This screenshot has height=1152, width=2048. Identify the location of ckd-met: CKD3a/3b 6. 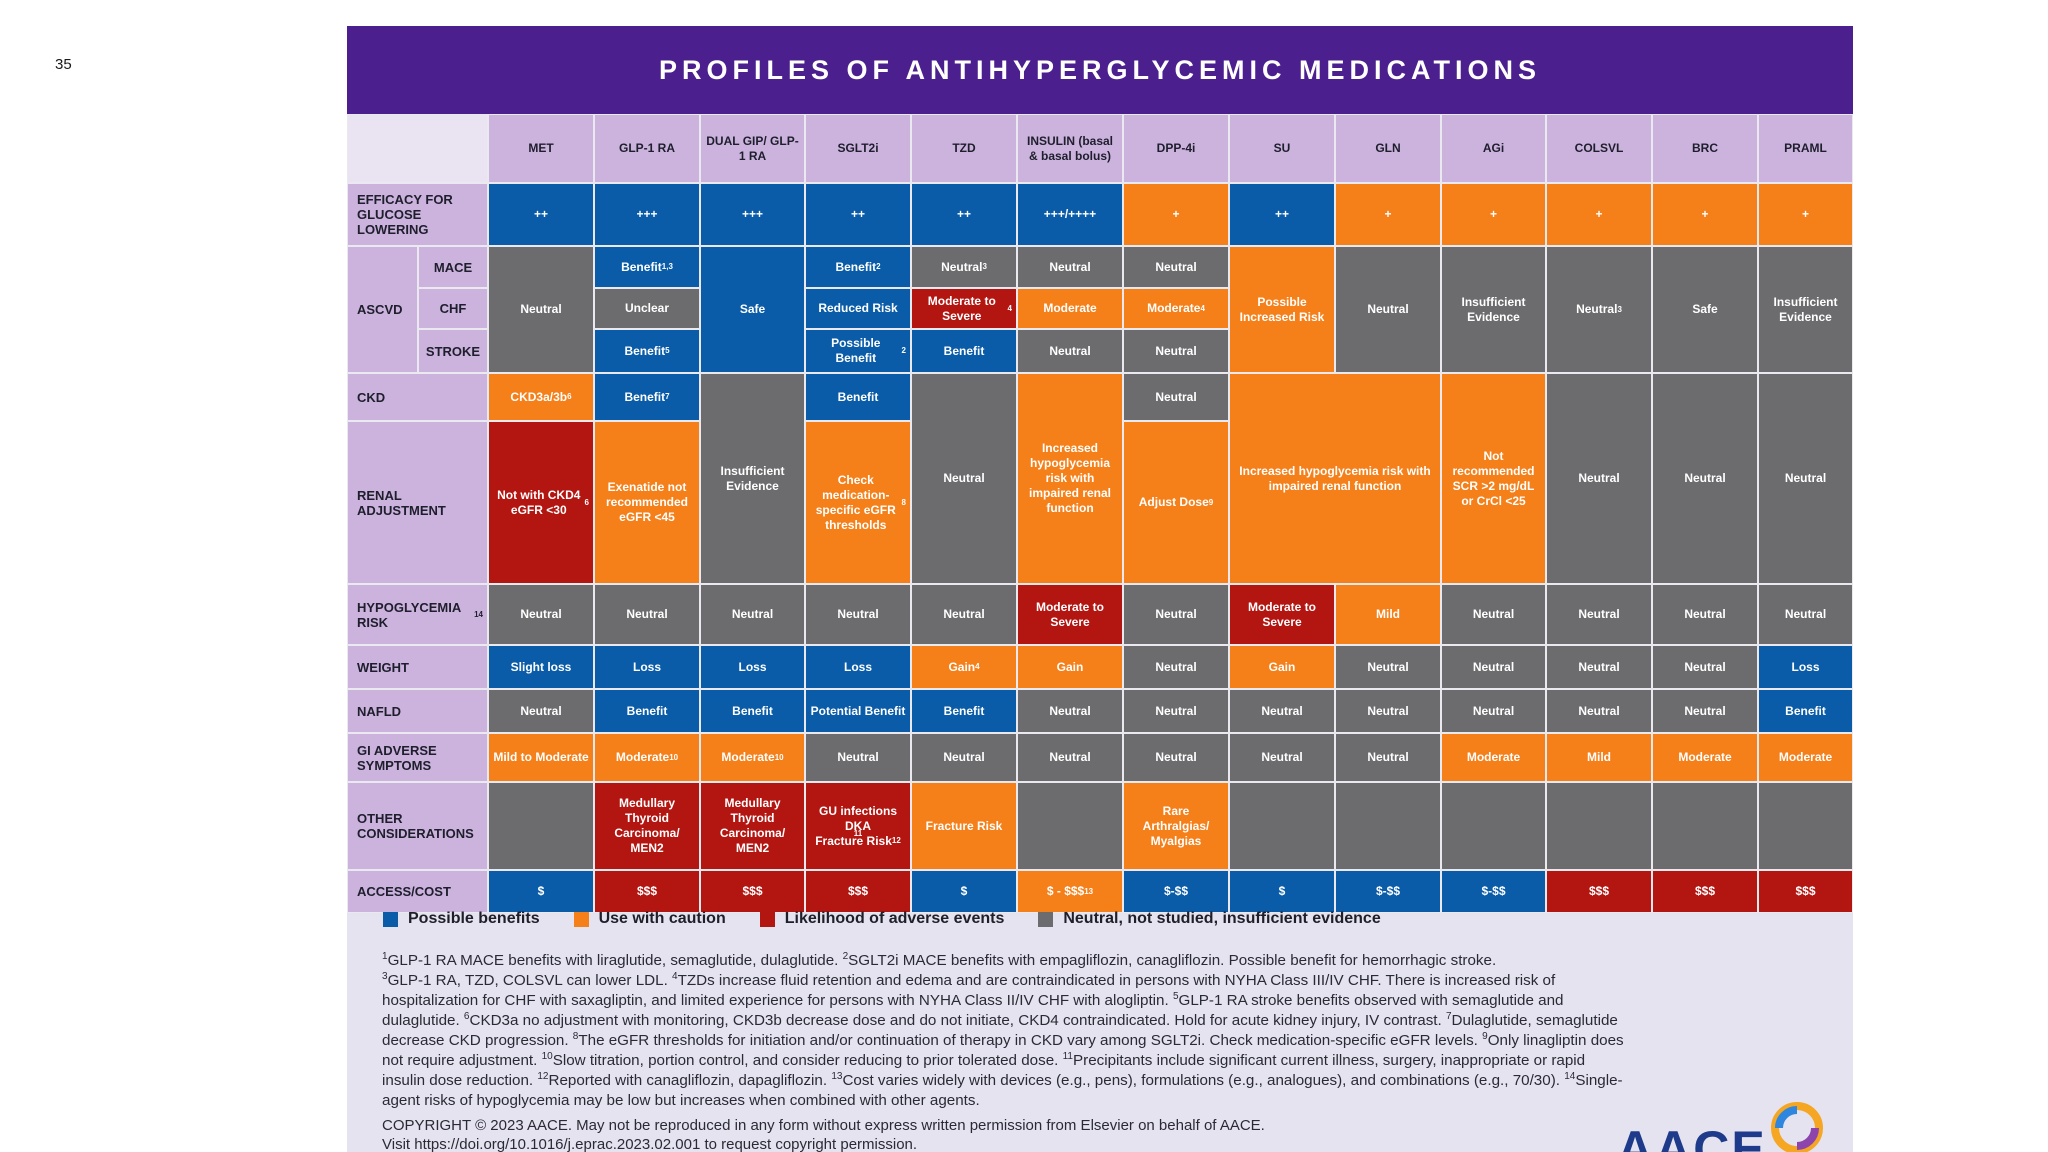
(541, 397).